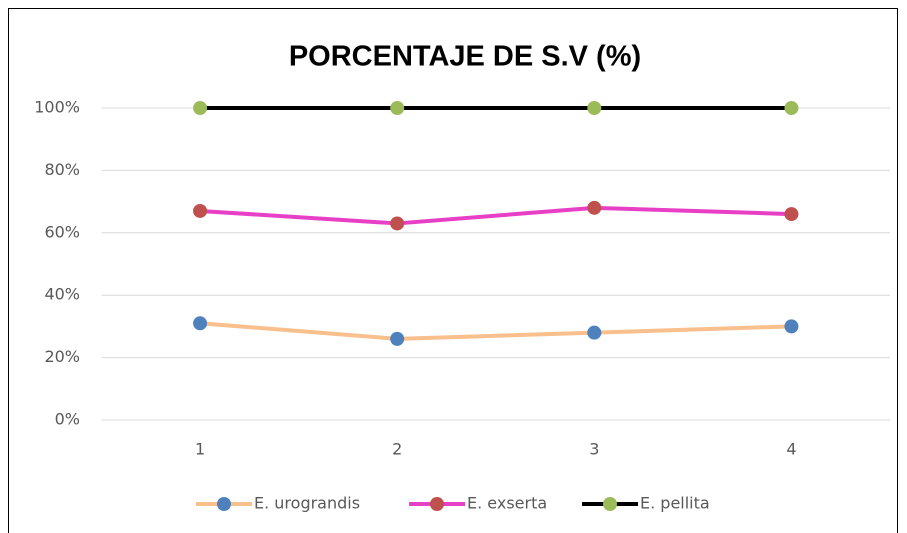 The width and height of the screenshot is (907, 533). I want to click on chart-title: PORCENTAJE DE S.V (%), so click(465, 57).